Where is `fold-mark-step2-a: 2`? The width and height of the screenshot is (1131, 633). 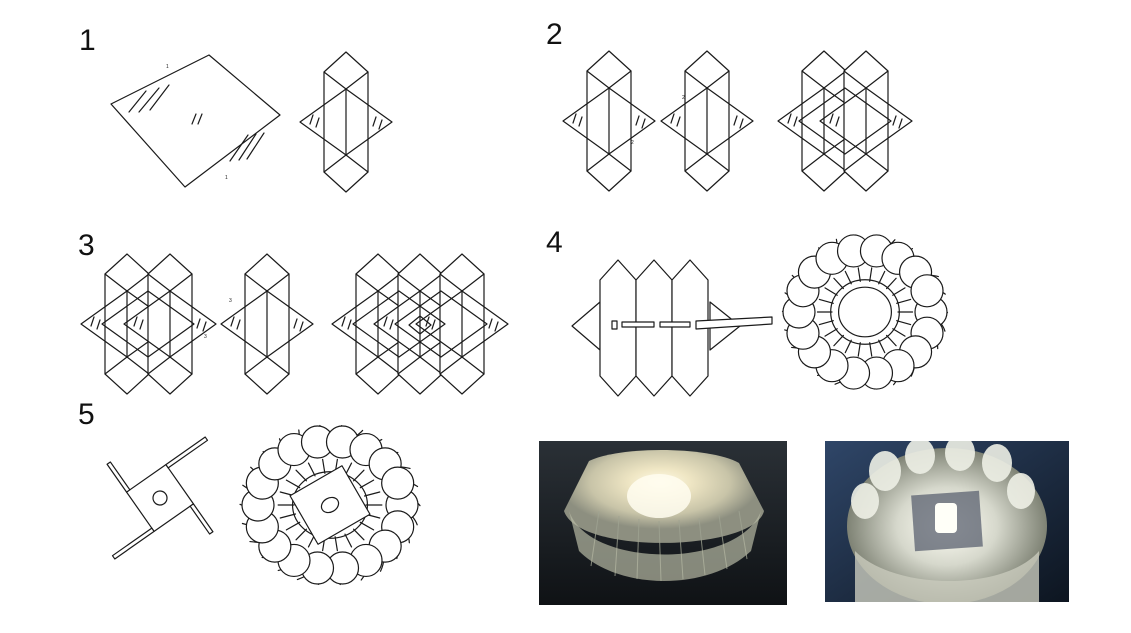
fold-mark-step2-a: 2 is located at coordinates (632, 143).